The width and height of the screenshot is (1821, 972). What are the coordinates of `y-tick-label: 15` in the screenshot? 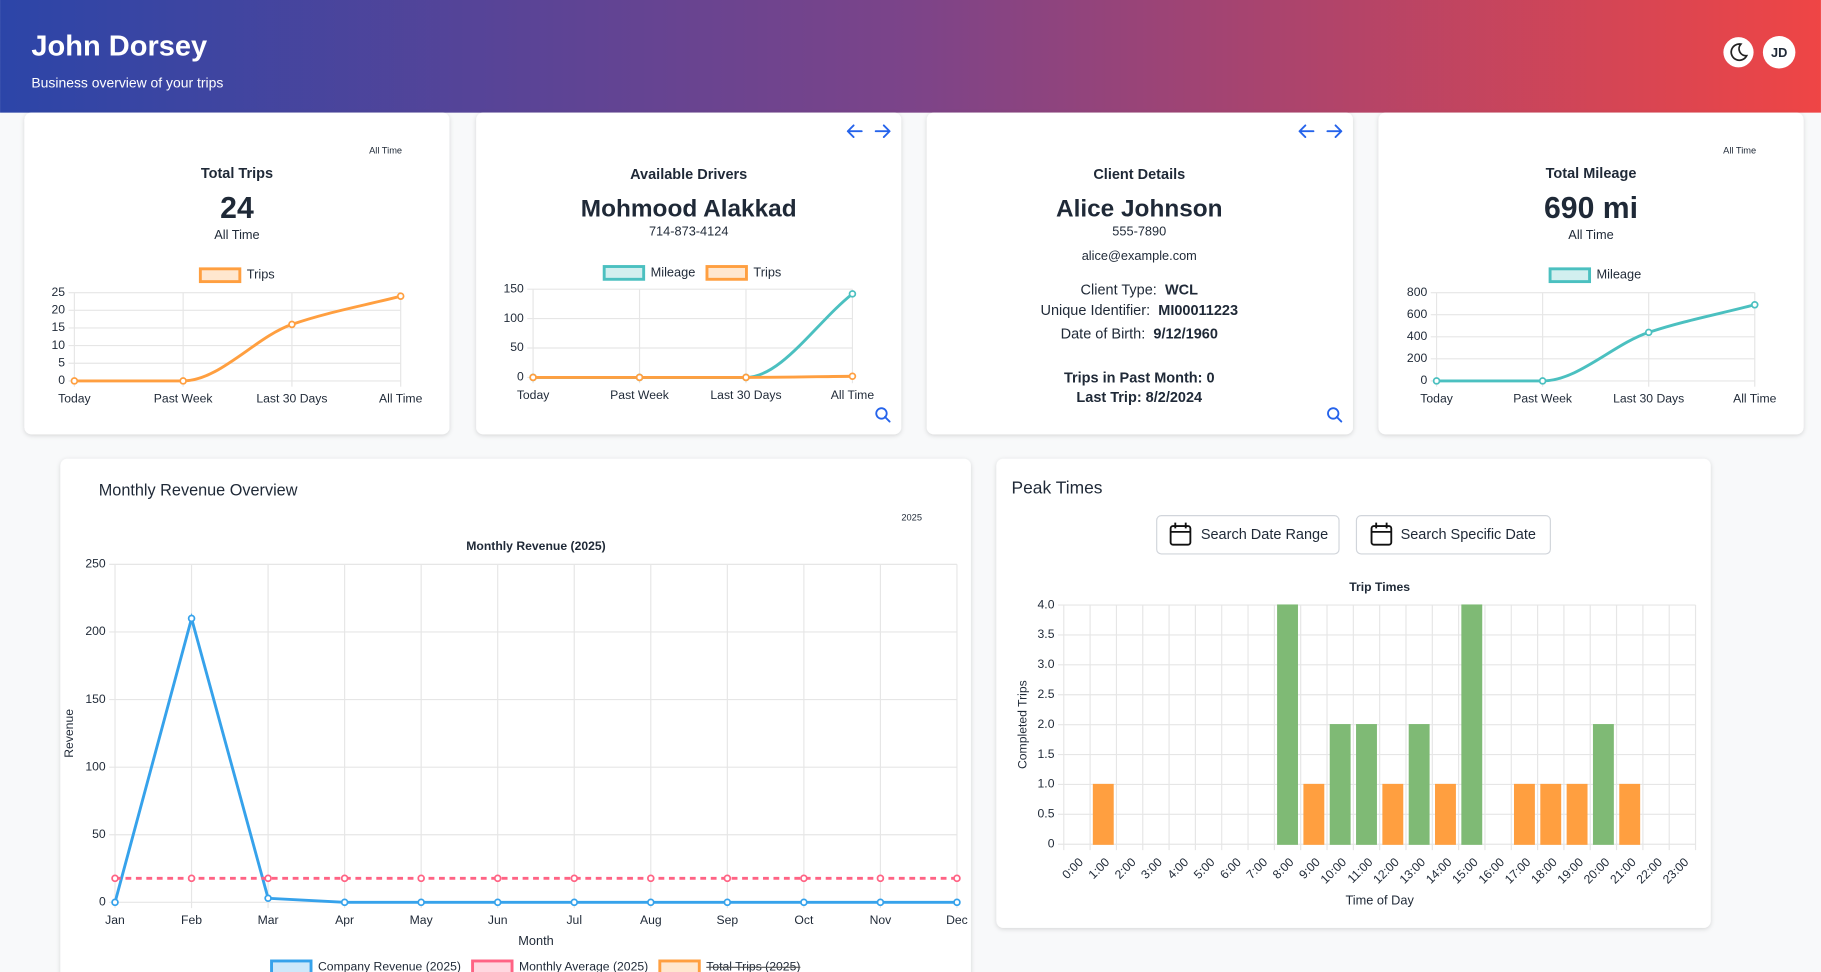 It's located at (59, 327).